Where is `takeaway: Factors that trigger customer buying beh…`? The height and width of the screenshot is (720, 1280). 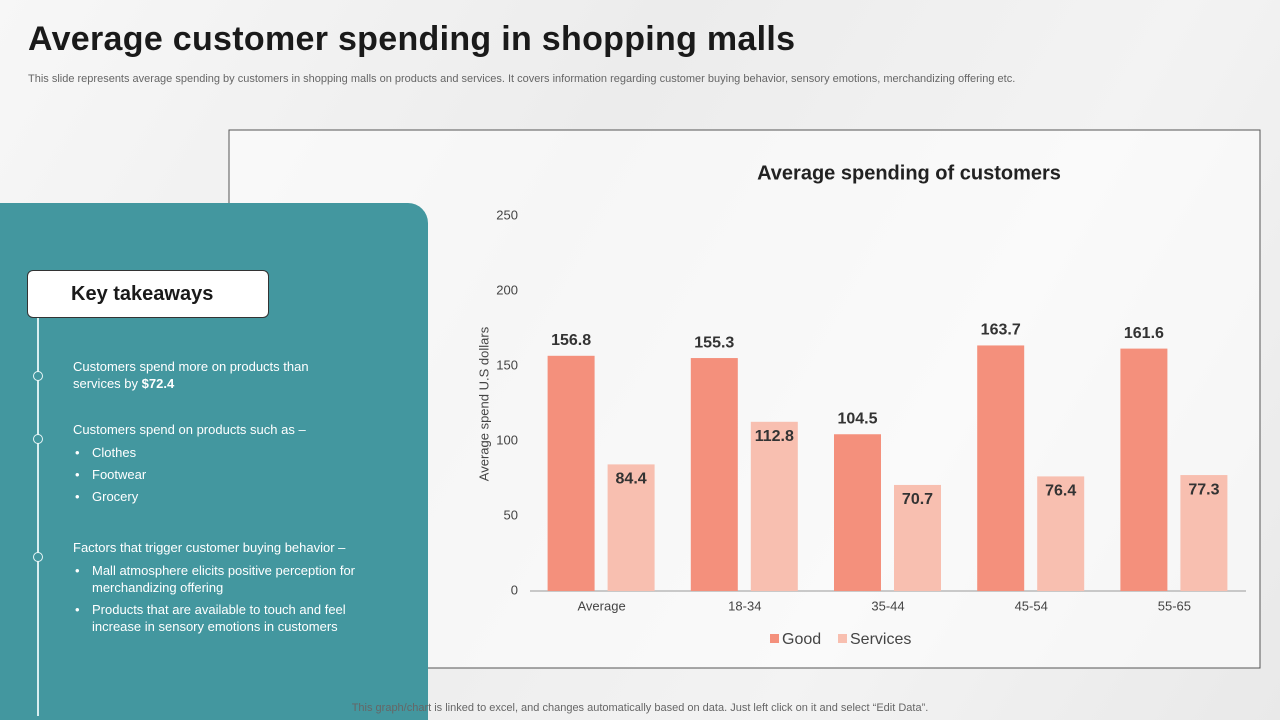 takeaway: Factors that trigger customer buying beh… is located at coordinates (218, 589).